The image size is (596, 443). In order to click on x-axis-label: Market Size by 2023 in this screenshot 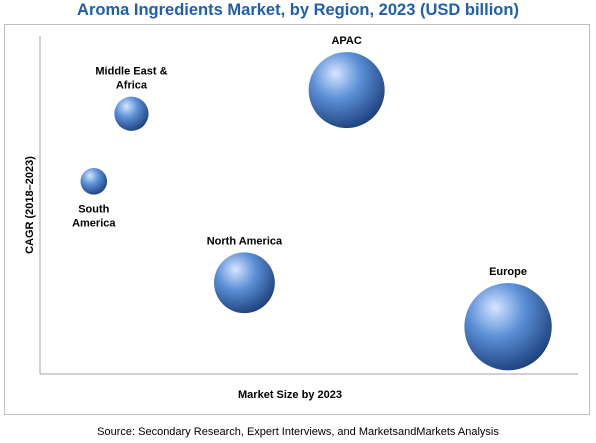, I will do `click(290, 395)`.